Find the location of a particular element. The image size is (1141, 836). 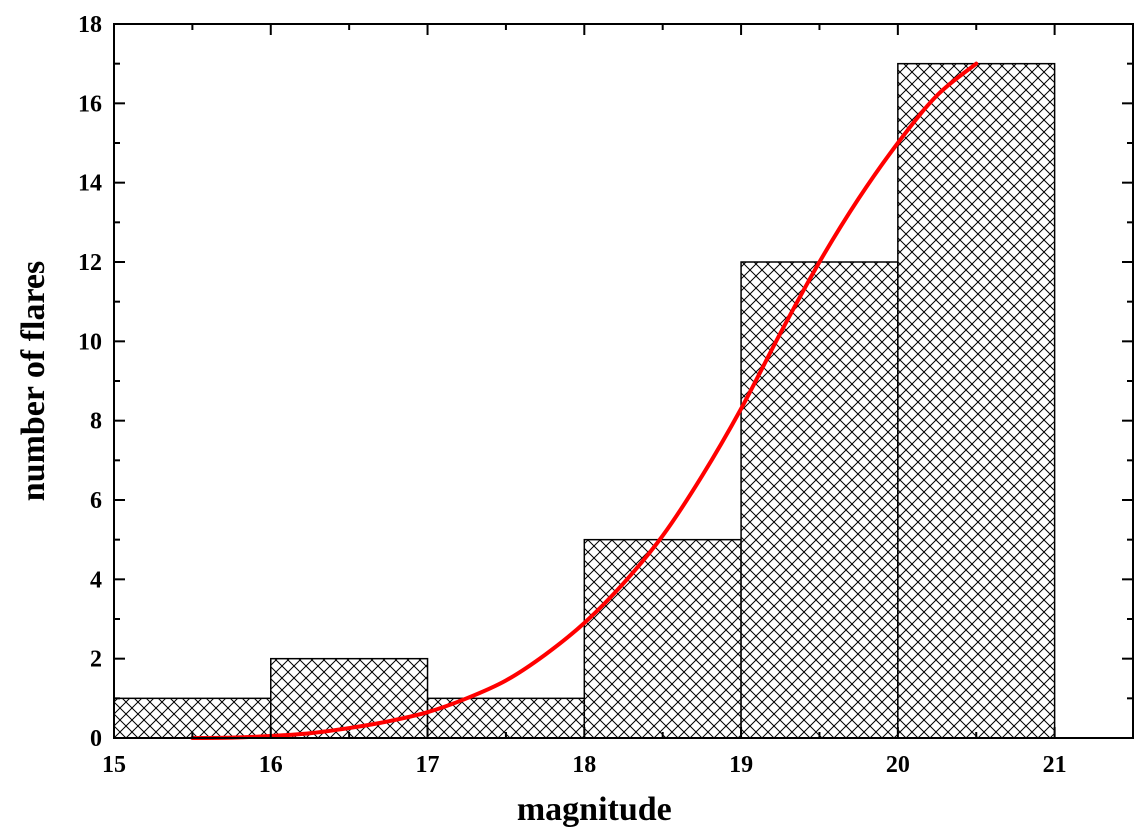

y-tick-label: 0 is located at coordinates (96, 739).